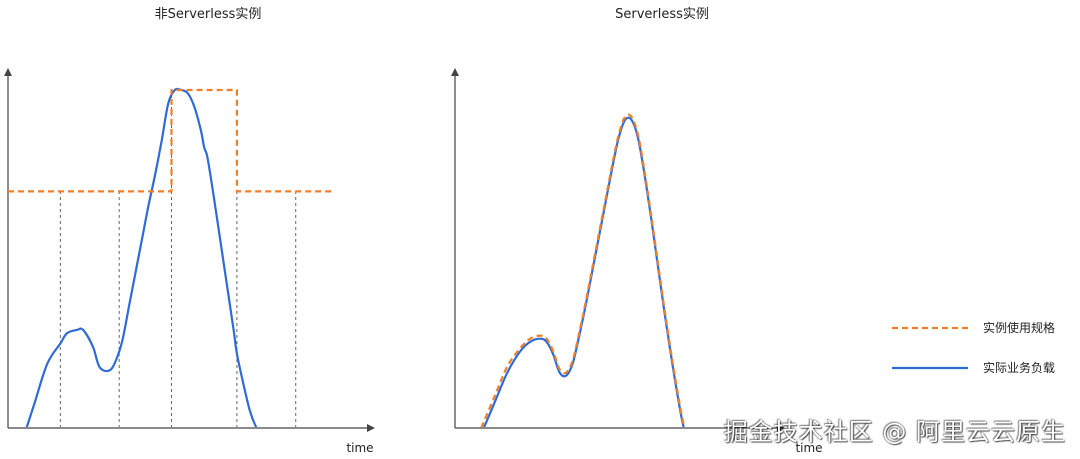  What do you see at coordinates (1019, 367) in the screenshot?
I see `legend-load-label: 实际业务负载` at bounding box center [1019, 367].